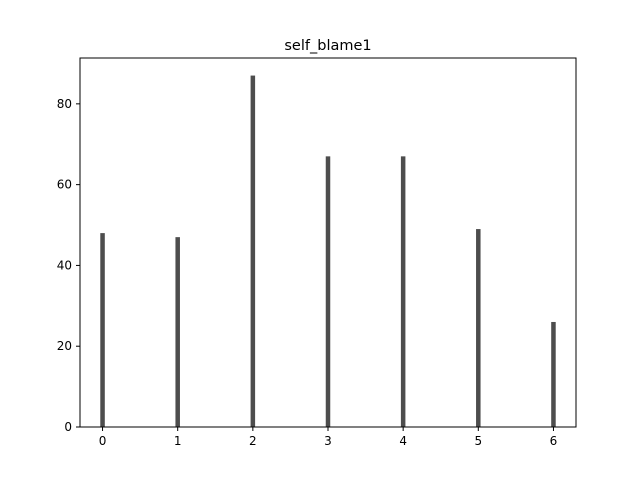 This screenshot has width=640, height=485. What do you see at coordinates (68, 427) in the screenshot?
I see `y-tick-label: 0` at bounding box center [68, 427].